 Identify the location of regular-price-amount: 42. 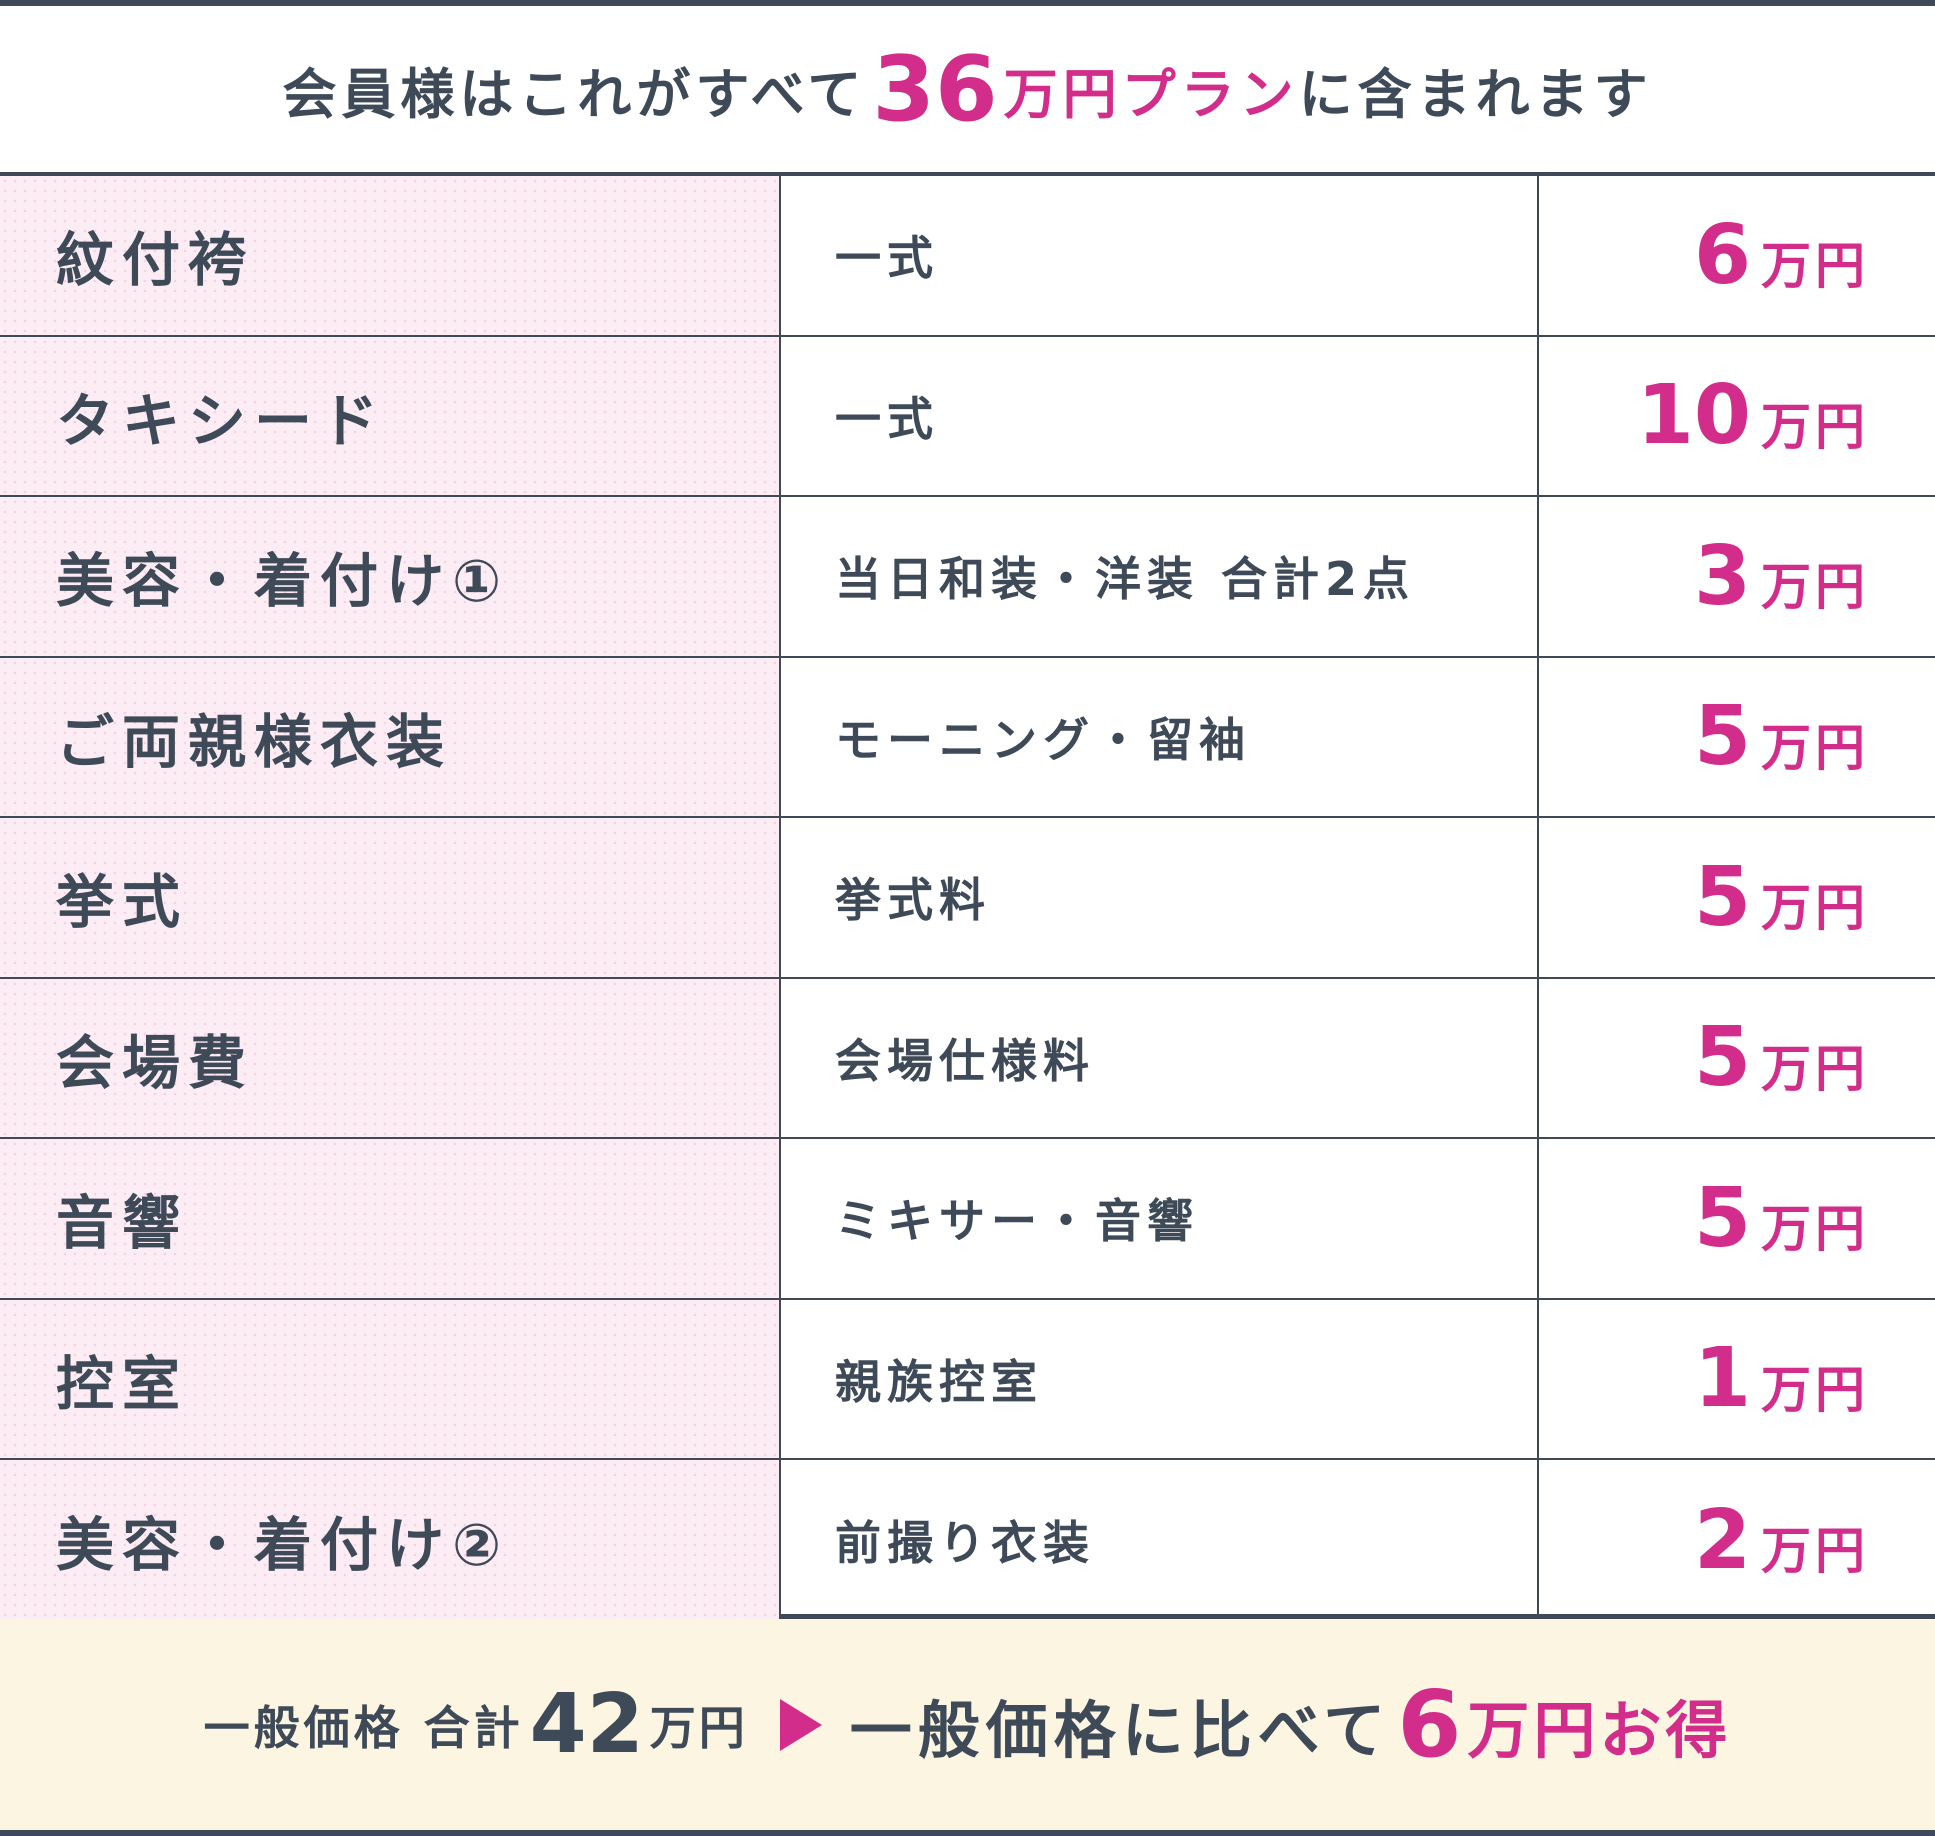
(586, 1724).